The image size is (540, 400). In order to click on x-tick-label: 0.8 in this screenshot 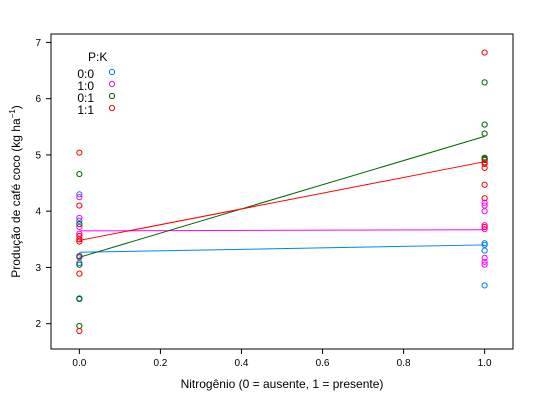, I will do `click(404, 363)`.